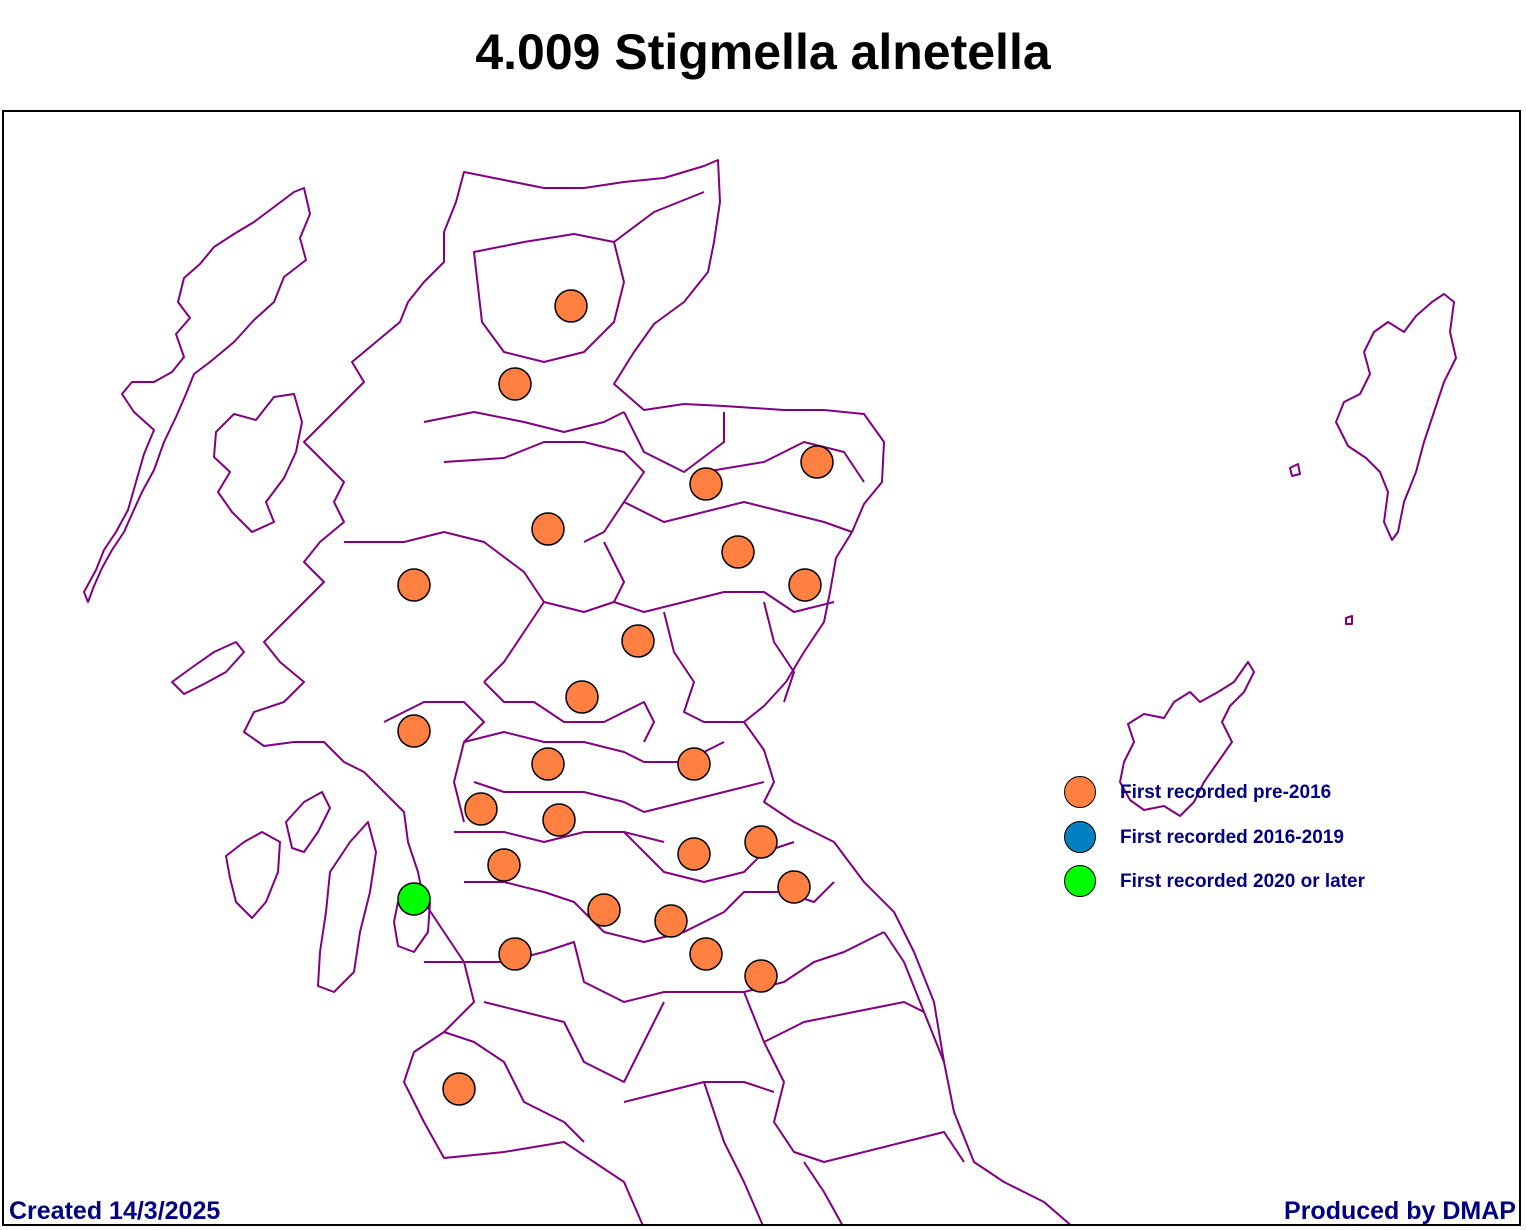 Image resolution: width=1526 pixels, height=1230 pixels. What do you see at coordinates (1080, 792) in the screenshot?
I see `legend-swatch-pre-2016` at bounding box center [1080, 792].